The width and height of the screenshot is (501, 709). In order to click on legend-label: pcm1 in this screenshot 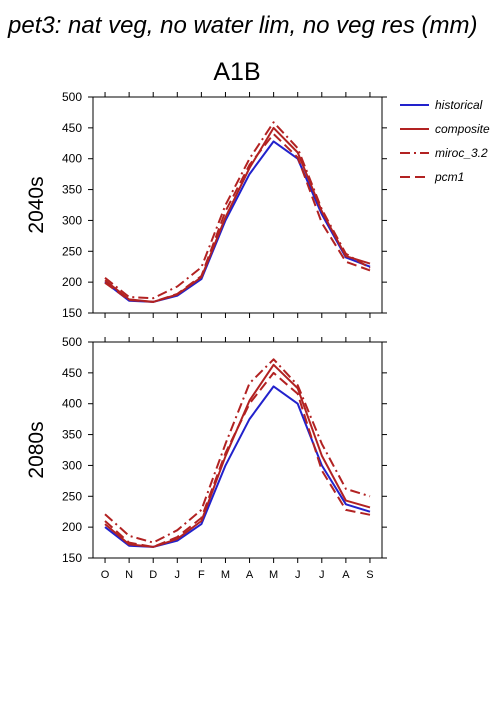, I will do `click(449, 177)`.